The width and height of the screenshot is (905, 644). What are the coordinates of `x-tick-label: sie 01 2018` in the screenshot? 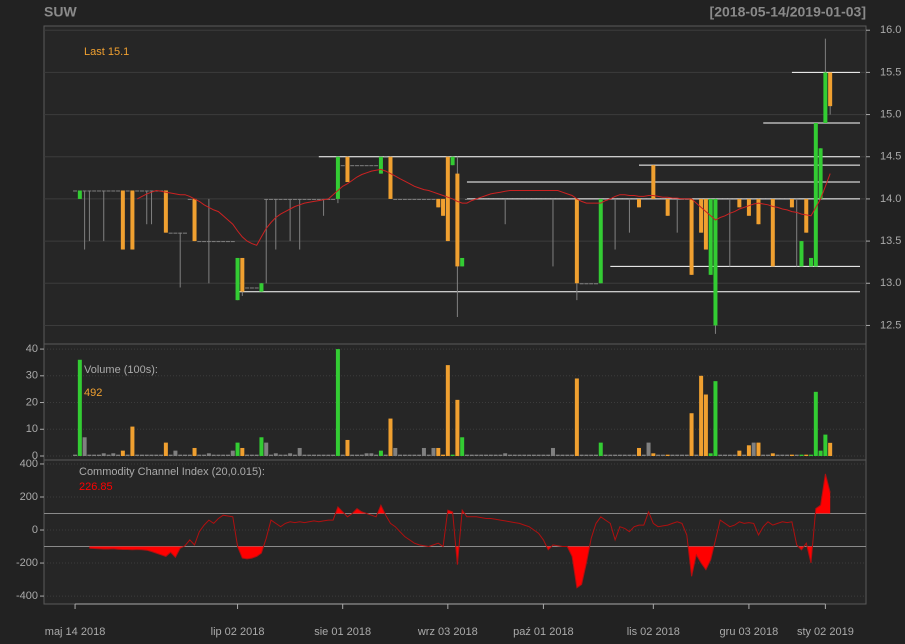 It's located at (342, 632).